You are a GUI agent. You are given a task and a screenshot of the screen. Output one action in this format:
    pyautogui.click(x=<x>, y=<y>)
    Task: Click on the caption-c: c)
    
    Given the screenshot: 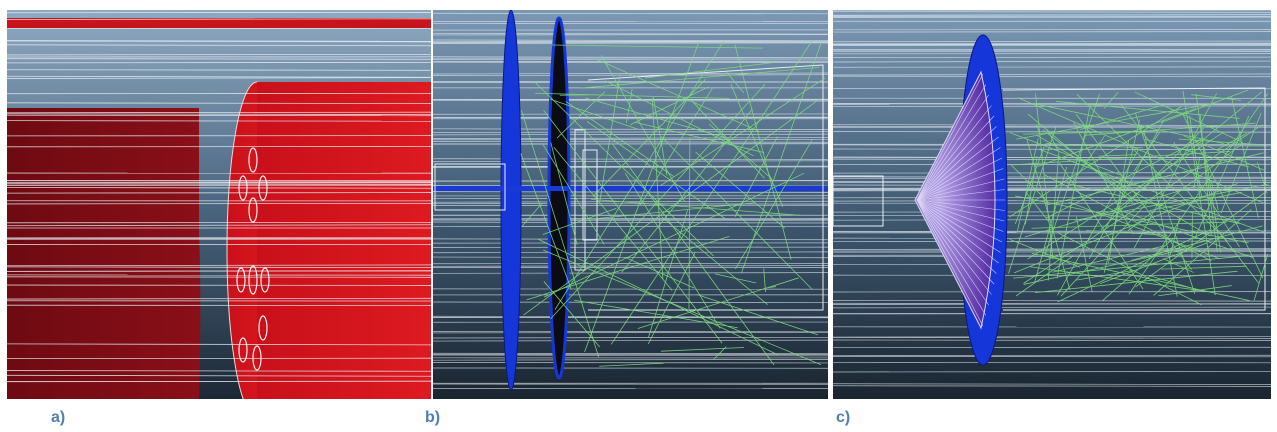 What is the action you would take?
    pyautogui.click(x=843, y=417)
    